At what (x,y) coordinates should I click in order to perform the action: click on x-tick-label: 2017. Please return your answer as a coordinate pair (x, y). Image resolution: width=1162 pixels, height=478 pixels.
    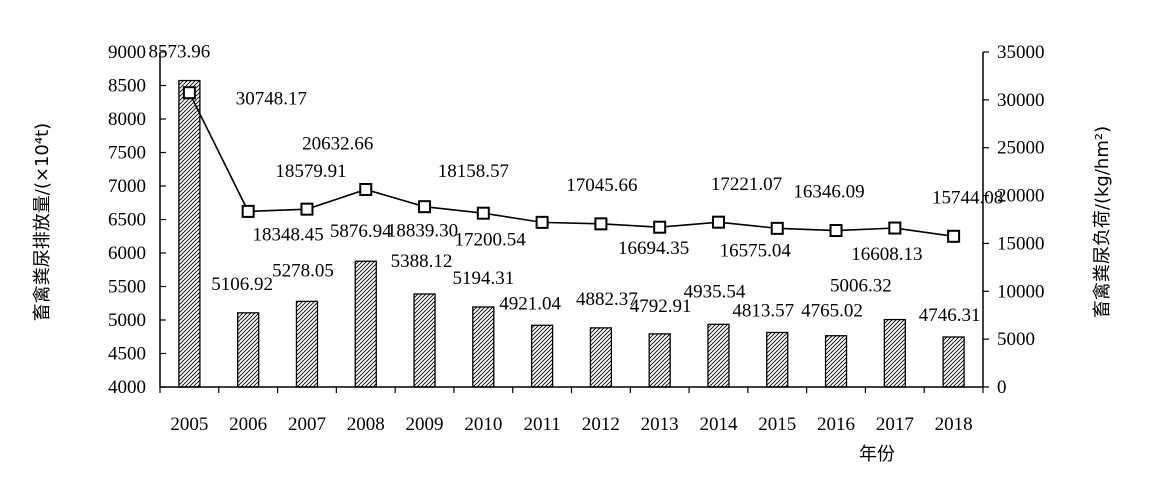
    Looking at the image, I should click on (895, 424).